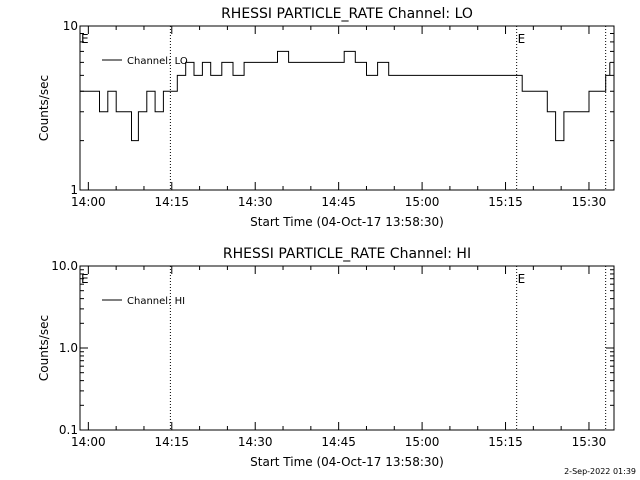 Image resolution: width=640 pixels, height=480 pixels. I want to click on y-tick-label: 10.0, so click(64, 266).